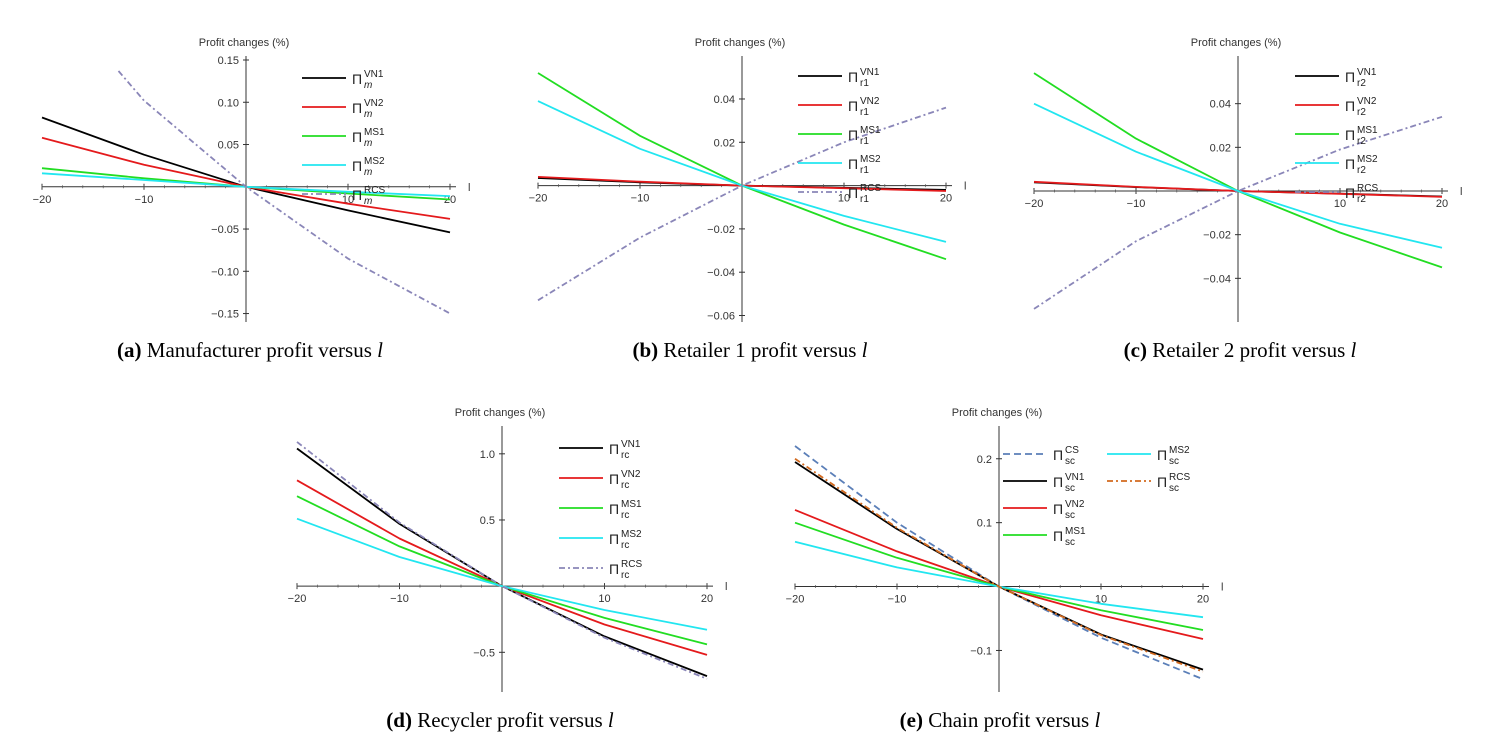  I want to click on y-tick-label: −0.15, so click(225, 315).